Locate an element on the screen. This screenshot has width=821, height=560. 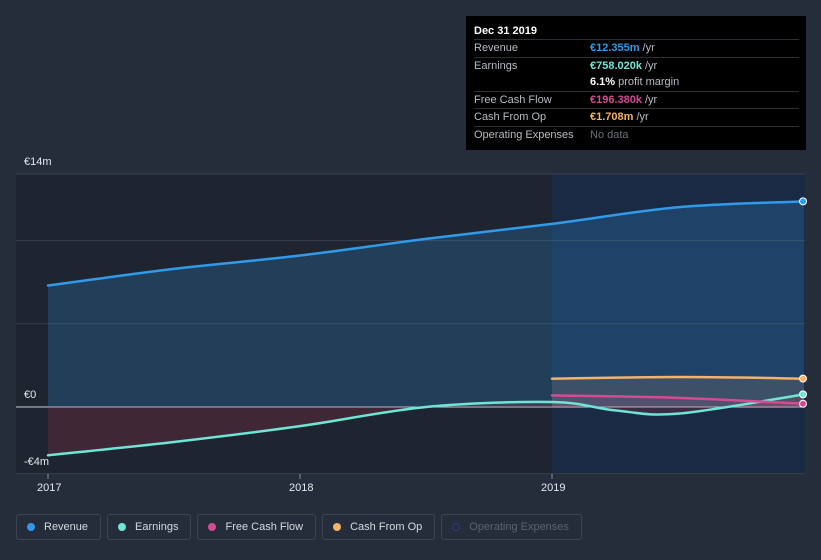
tooltip-row: Revenue €12.355m/yr is located at coordinates (636, 48).